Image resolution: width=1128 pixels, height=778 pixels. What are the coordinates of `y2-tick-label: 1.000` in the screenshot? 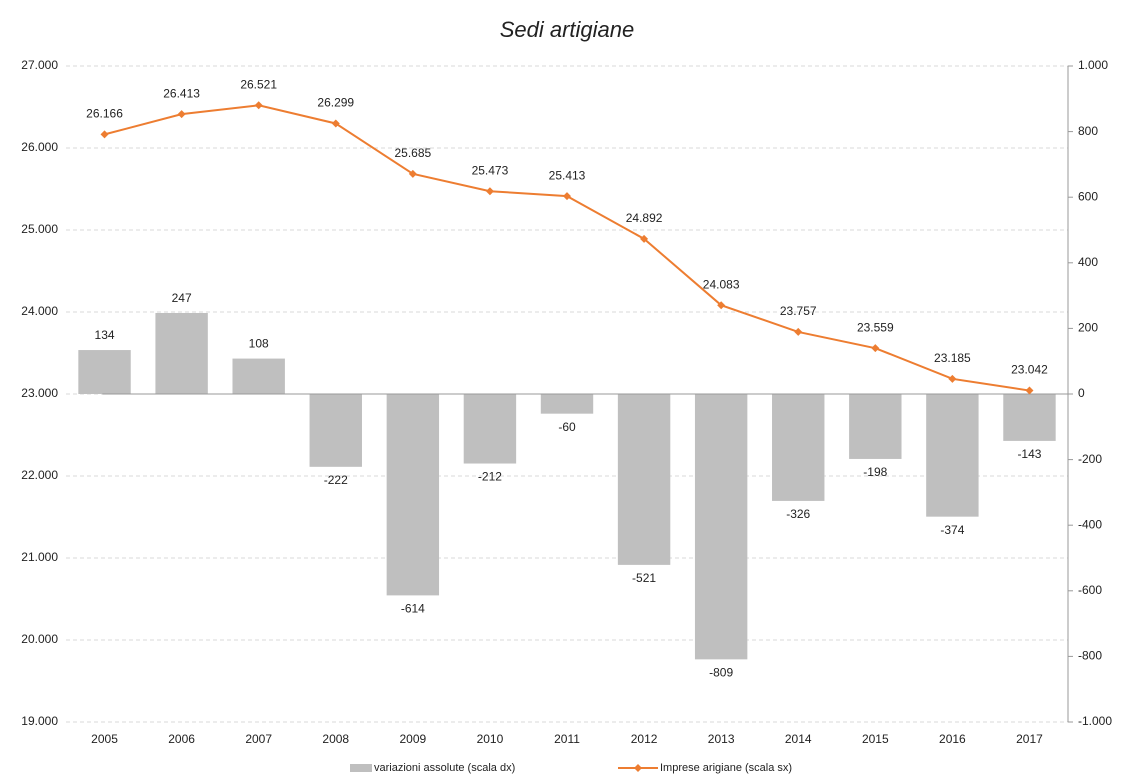 It's located at (1093, 65).